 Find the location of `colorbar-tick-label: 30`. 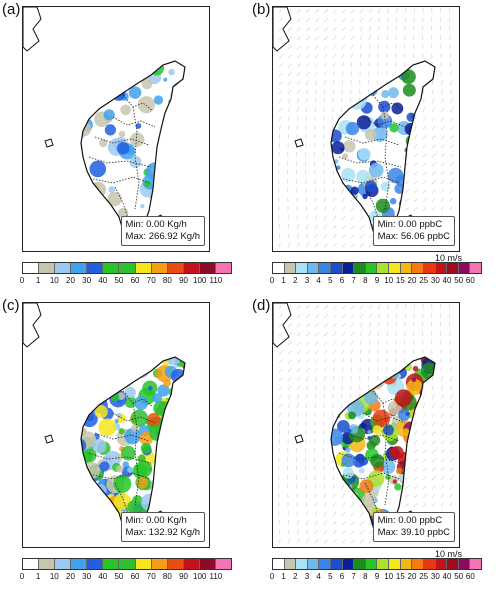

colorbar-tick-label: 30 is located at coordinates (435, 576).